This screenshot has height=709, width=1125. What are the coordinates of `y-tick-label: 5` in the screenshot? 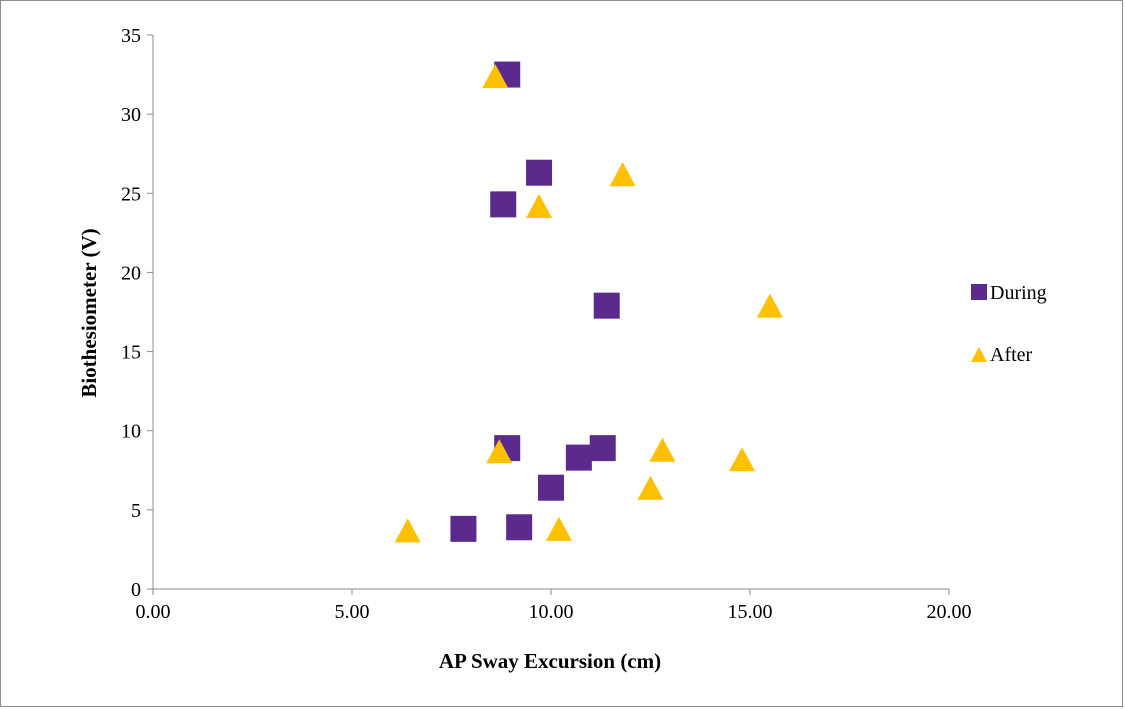 It's located at (136, 511).